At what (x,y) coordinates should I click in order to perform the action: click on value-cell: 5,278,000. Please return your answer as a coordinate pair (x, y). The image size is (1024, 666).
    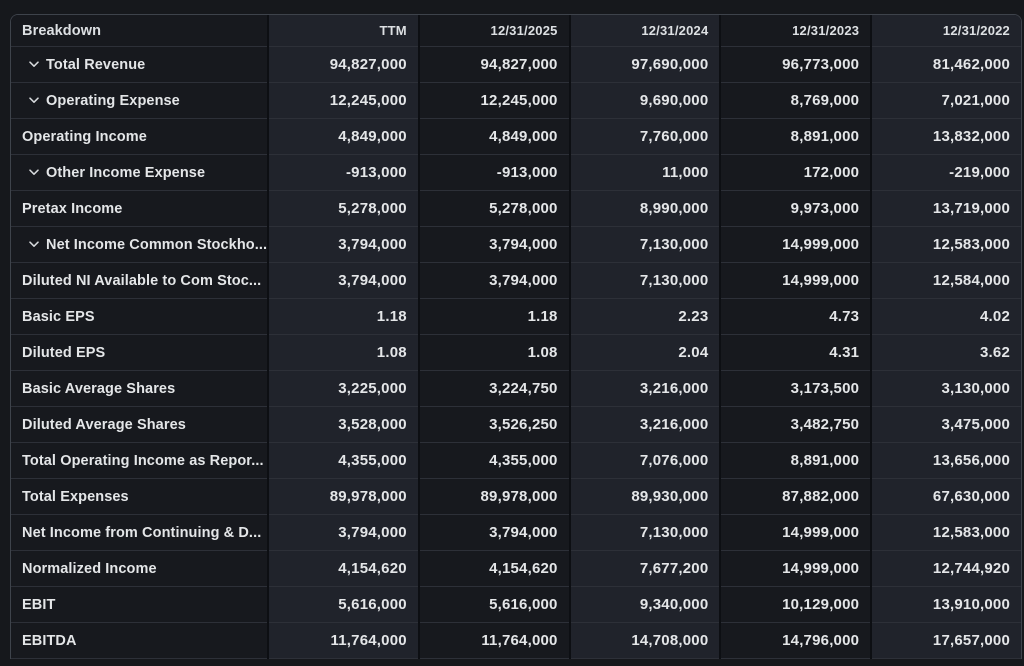
    Looking at the image, I should click on (494, 209).